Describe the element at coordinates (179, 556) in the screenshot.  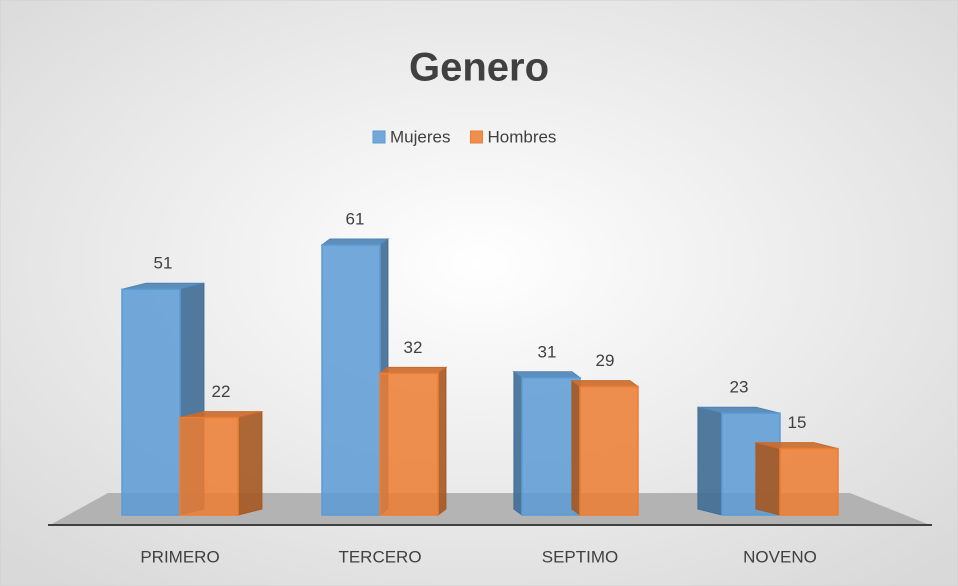
I see `x-tick-label: PRIMERO` at that location.